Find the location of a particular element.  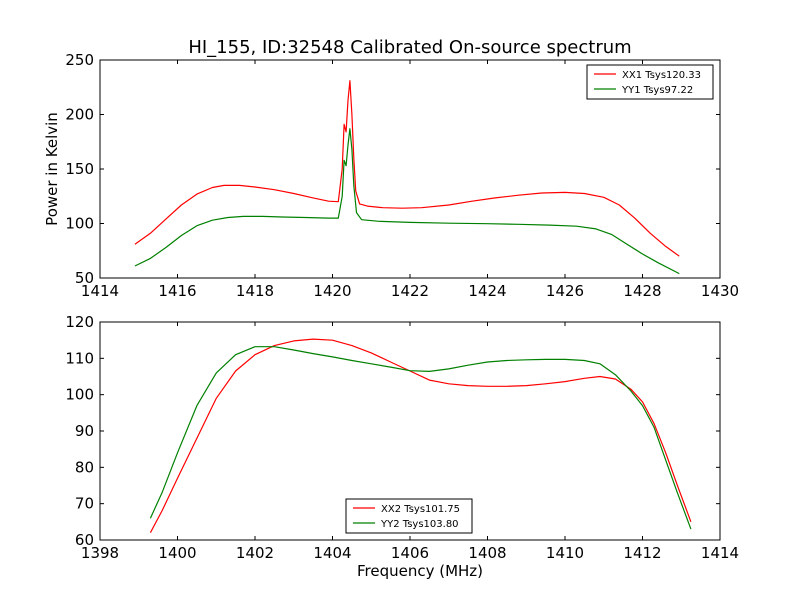

x-tick-label: 1408 is located at coordinates (487, 553).